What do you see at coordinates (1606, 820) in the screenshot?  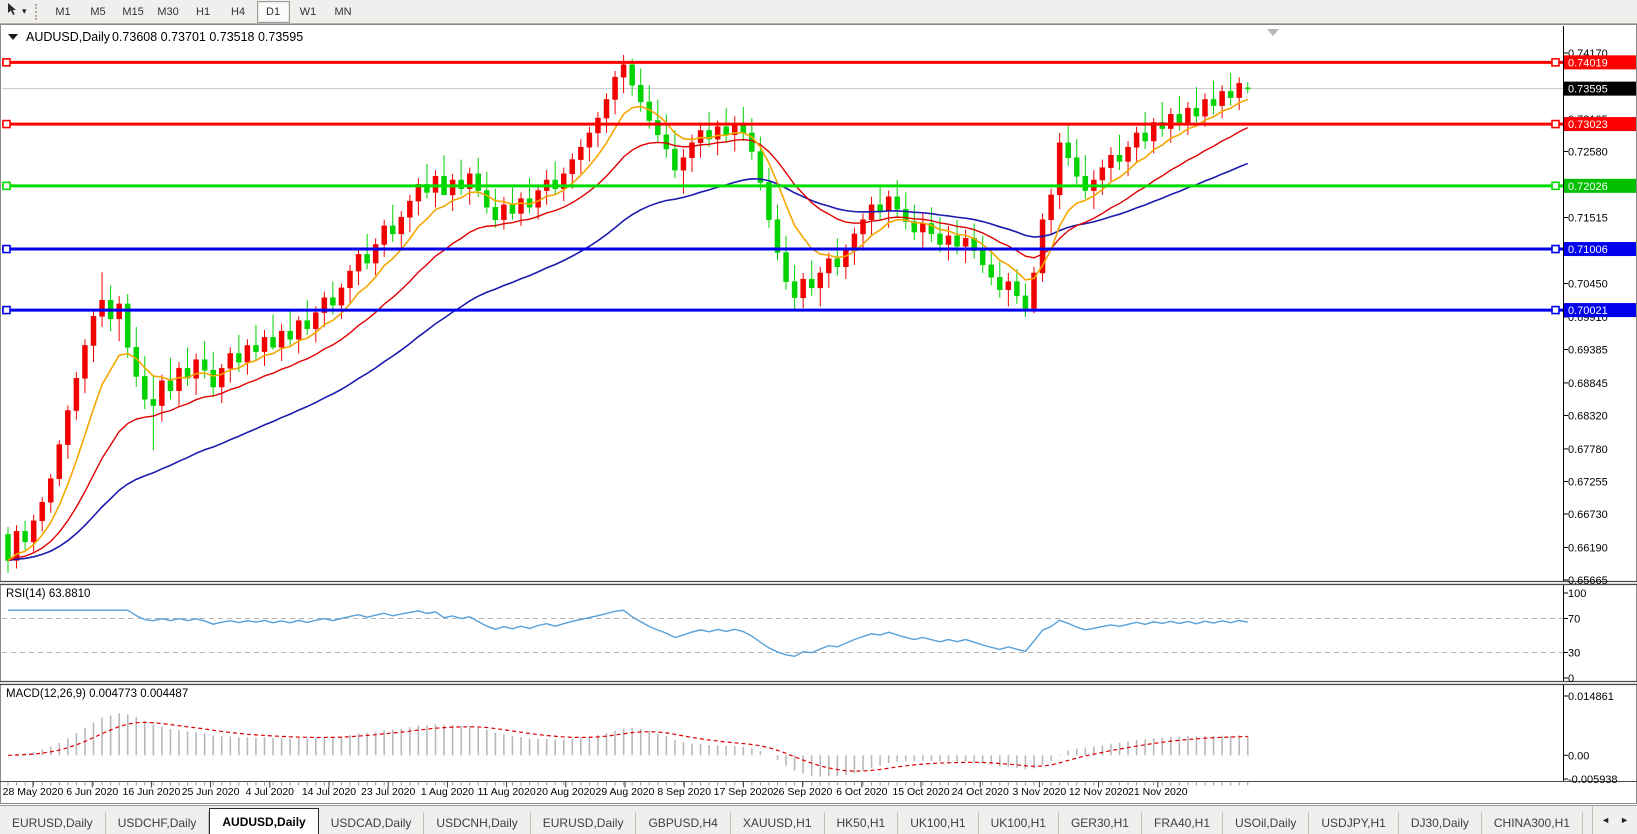 I see `tab-scroll-left-icon: ◄` at bounding box center [1606, 820].